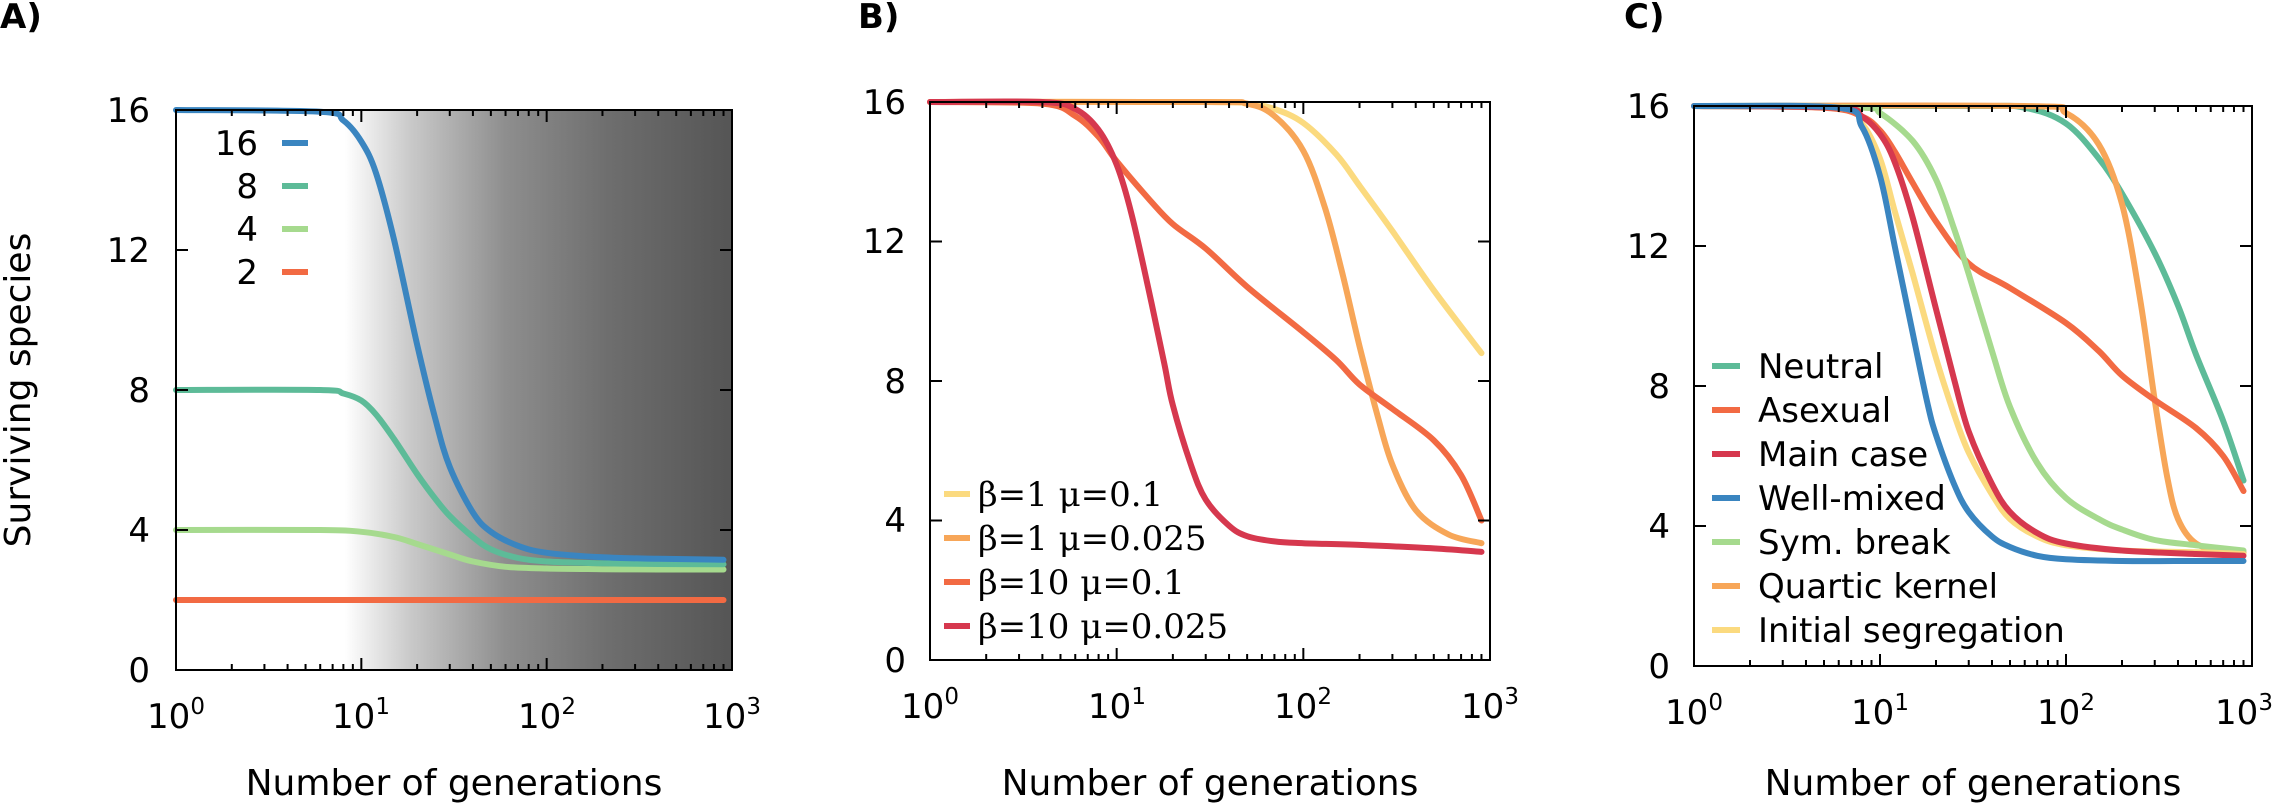 Image resolution: width=2286 pixels, height=808 pixels. Describe the element at coordinates (1878, 587) in the screenshot. I see `panel-c-legend-label-quartic: Quartic kernel` at that location.